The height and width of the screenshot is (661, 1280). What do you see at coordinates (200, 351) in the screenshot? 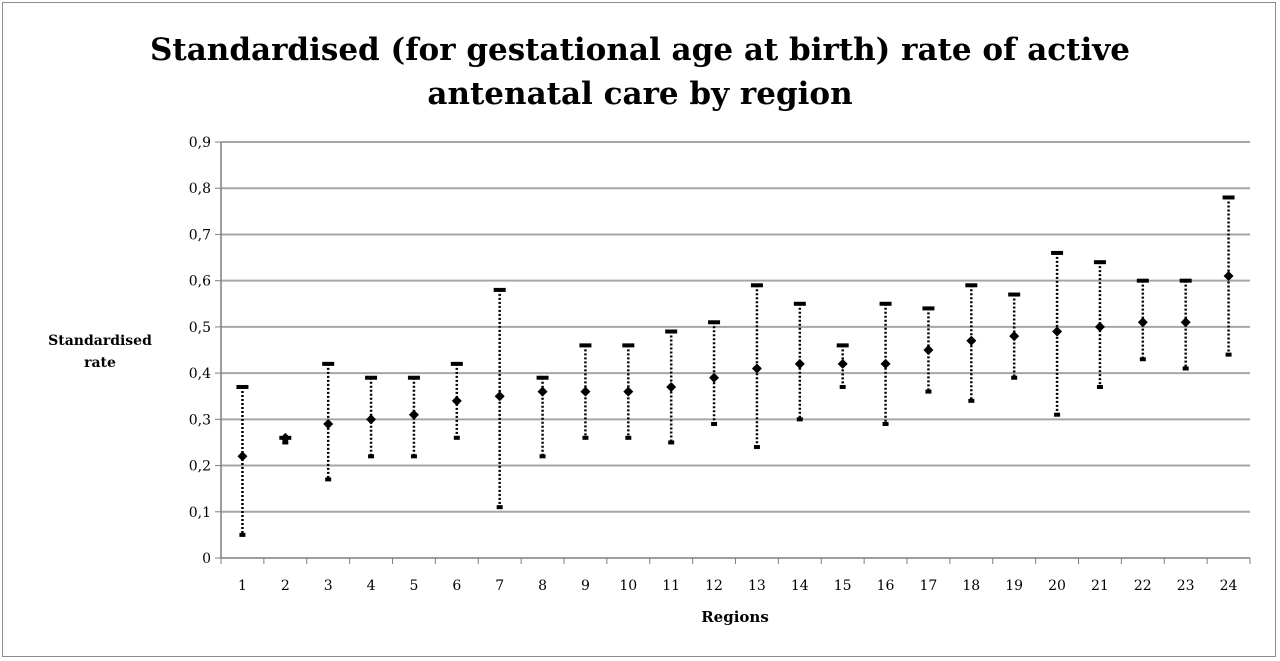
I see `y-tick-labels: 0 0,1 0,2 0,3 0,4 0,5 0,6 0,7 0,8 0,9` at bounding box center [200, 351].